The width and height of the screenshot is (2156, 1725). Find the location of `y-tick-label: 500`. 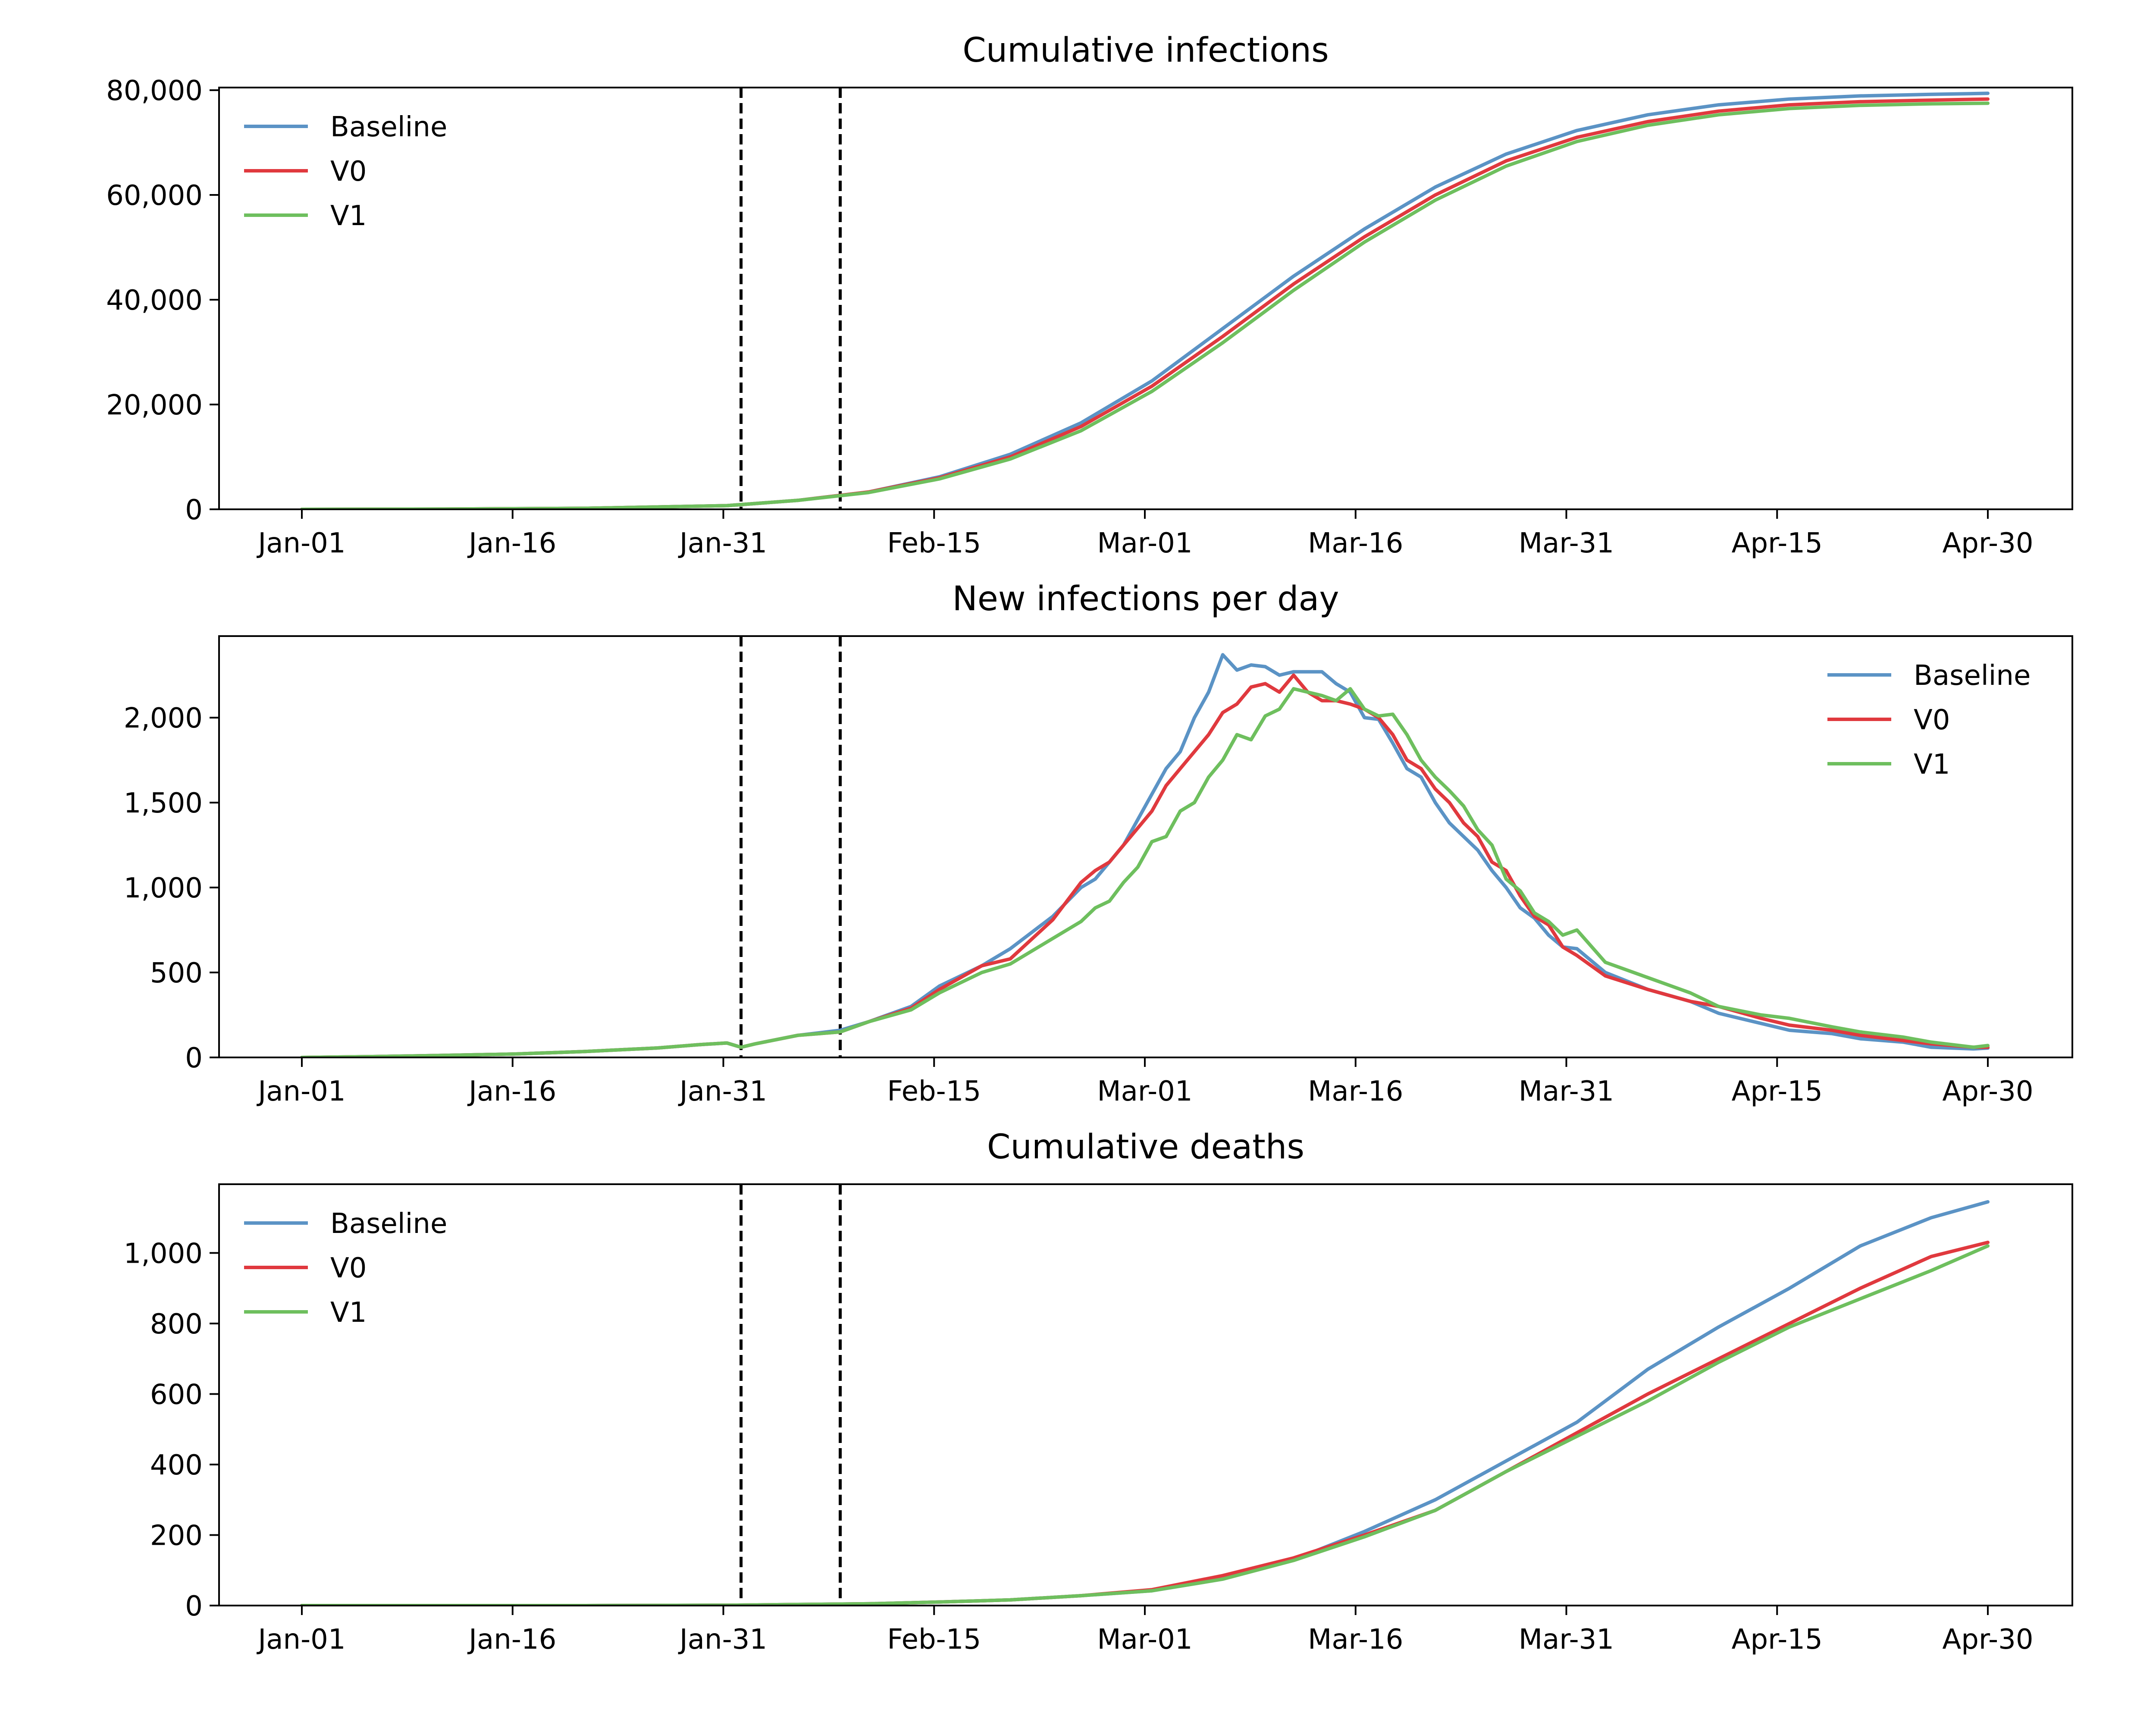

y-tick-label: 500 is located at coordinates (176, 973).